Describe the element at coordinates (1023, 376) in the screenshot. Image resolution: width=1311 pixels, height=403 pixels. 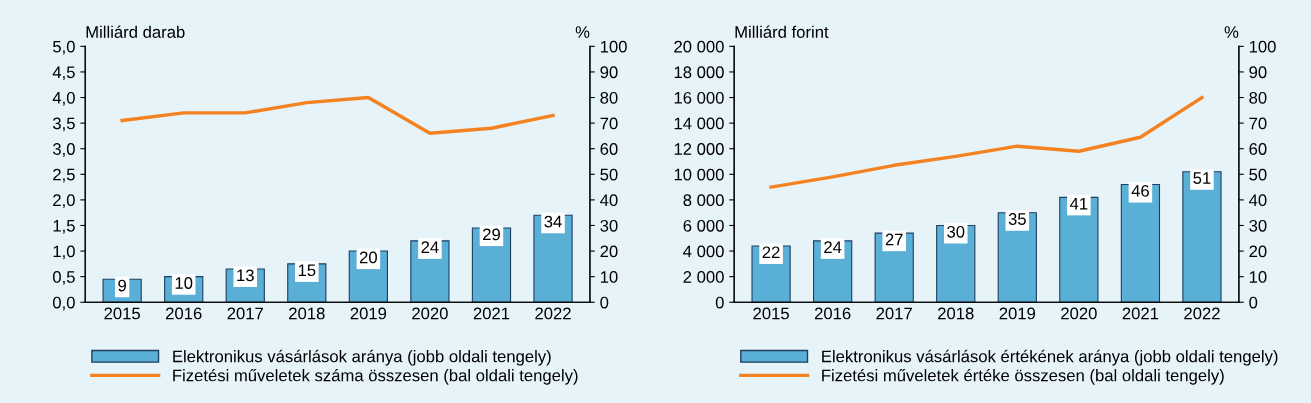
I see `legend-label: Fizetési műveletek értéke összesen (bal oldali tengely)` at that location.